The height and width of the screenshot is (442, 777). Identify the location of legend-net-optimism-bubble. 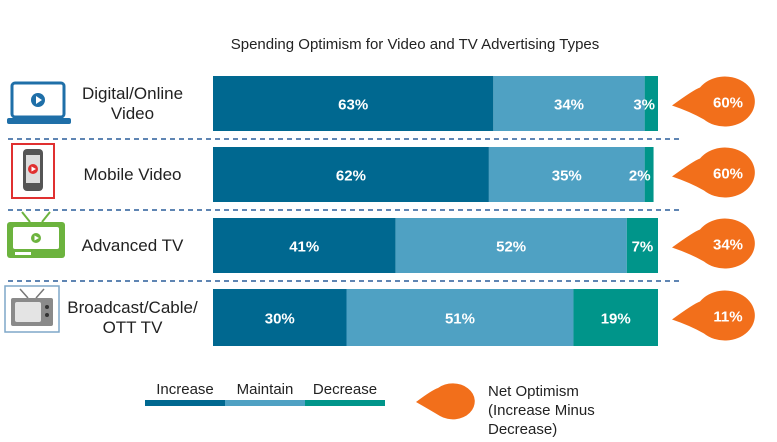
(445, 401).